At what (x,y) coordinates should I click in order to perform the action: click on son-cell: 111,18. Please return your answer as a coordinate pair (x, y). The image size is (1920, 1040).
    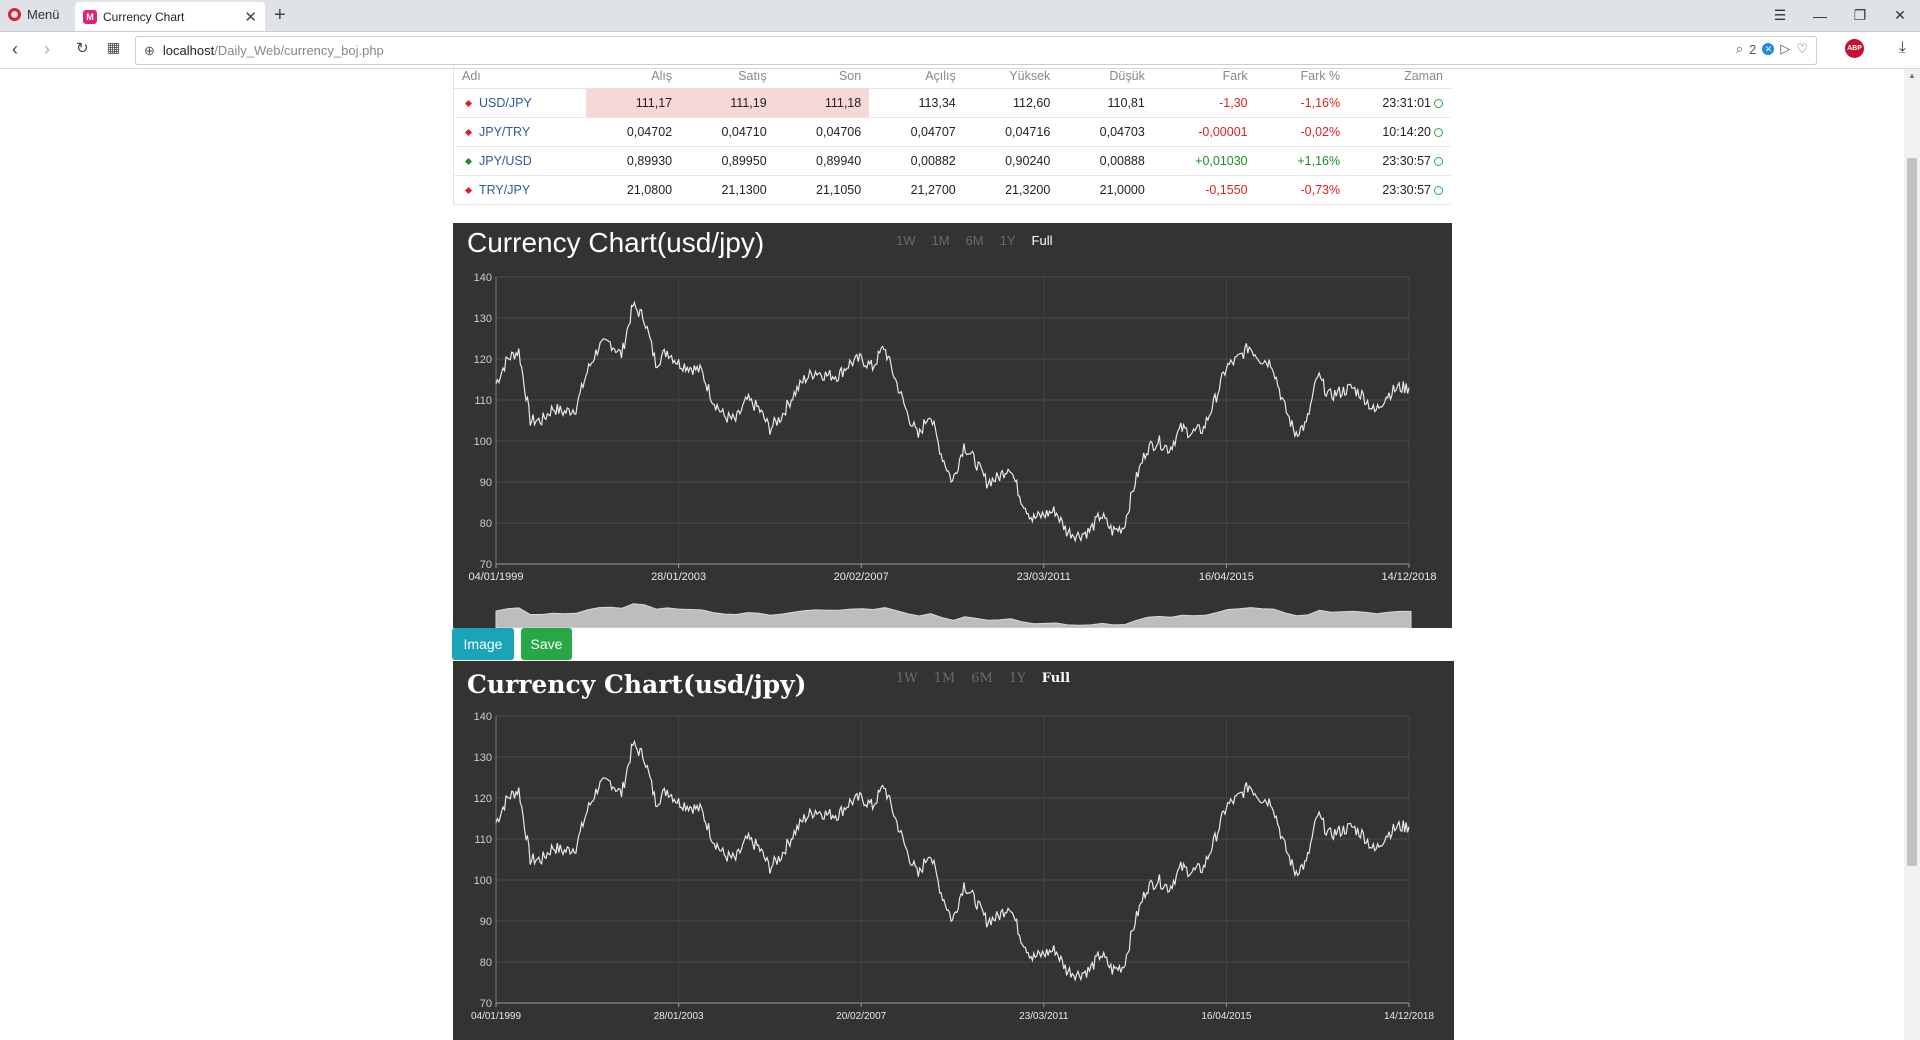
    Looking at the image, I should click on (822, 103).